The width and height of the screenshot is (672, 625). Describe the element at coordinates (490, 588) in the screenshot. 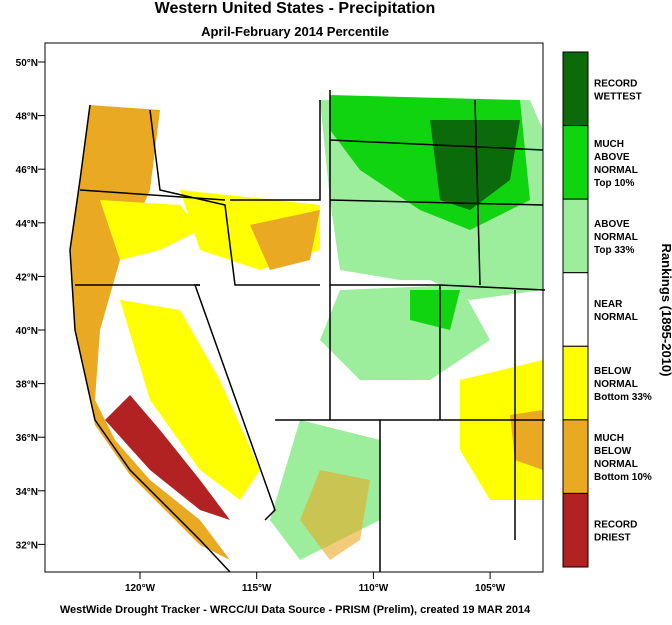

I see `lon-label: 105°W` at that location.